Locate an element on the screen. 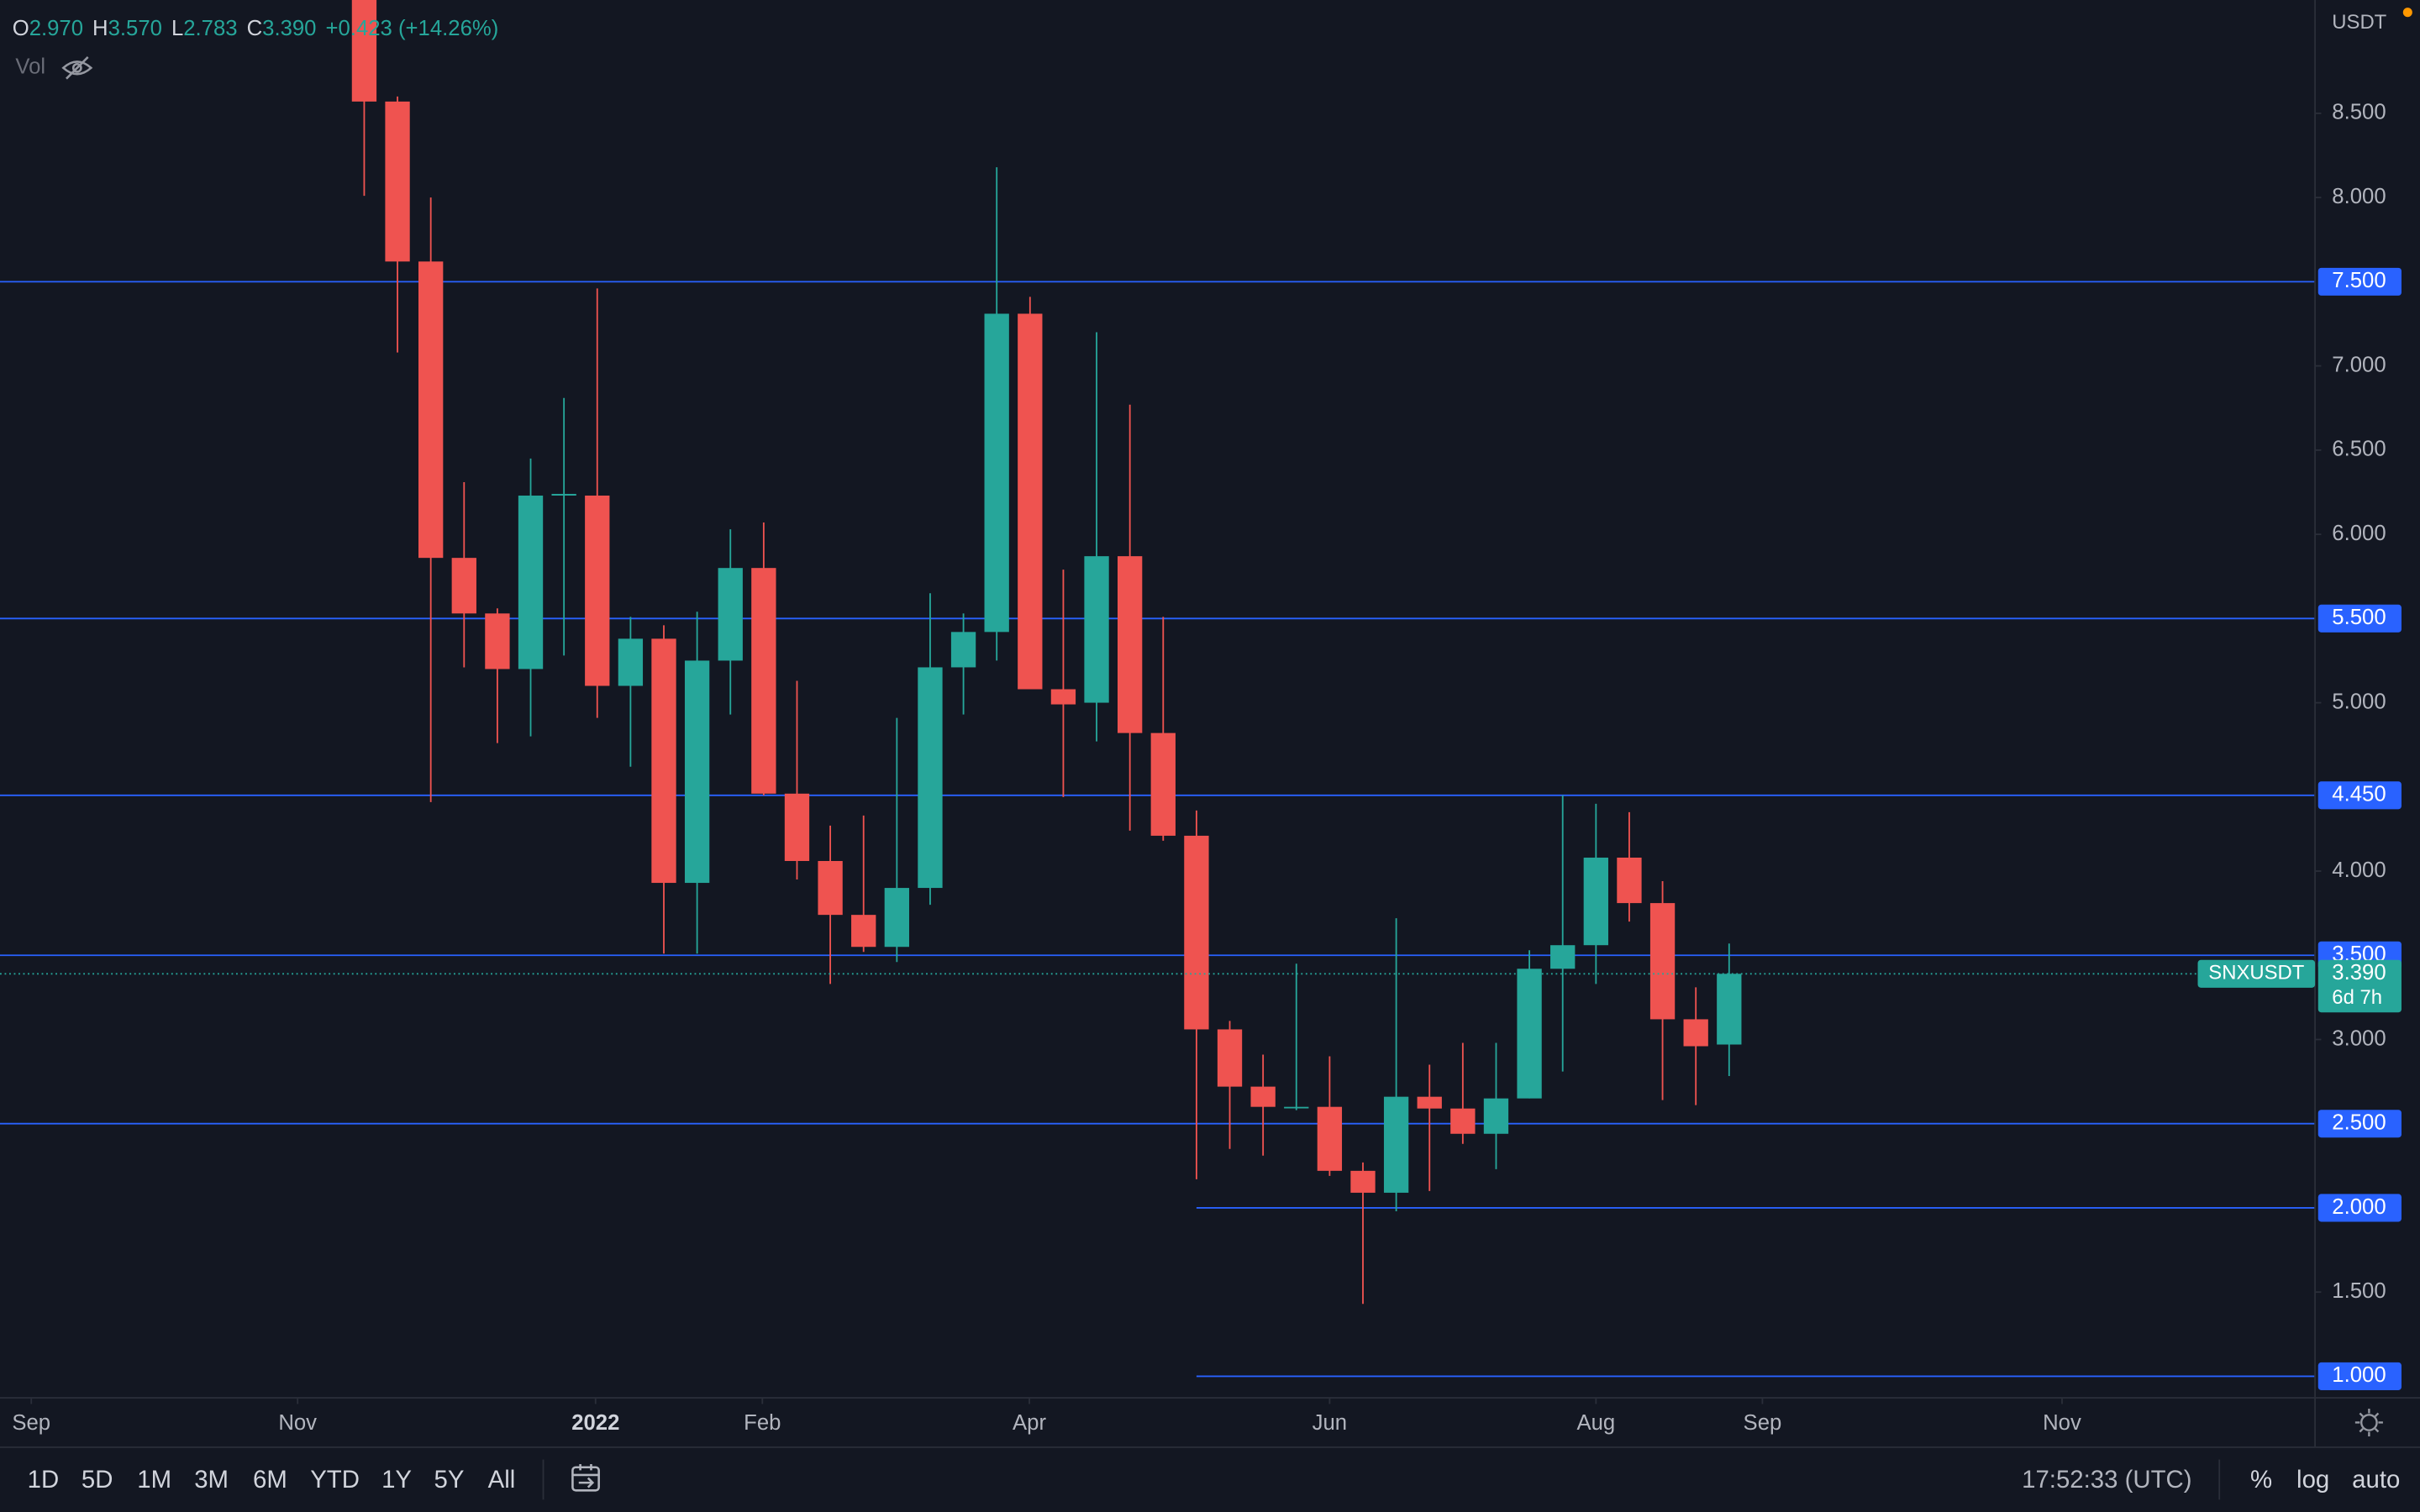 This screenshot has height=1512, width=2420. range-button: 3M is located at coordinates (211, 1480).